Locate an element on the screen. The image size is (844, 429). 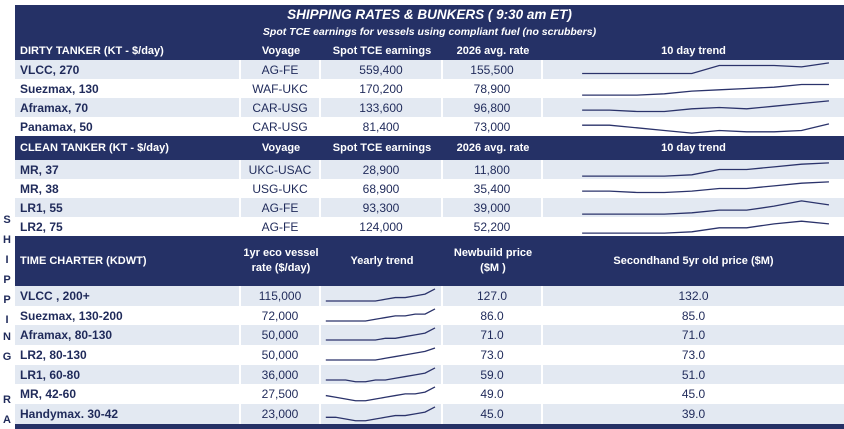
table-row: LR2, 75 AG-FE 124,000 52,200 is located at coordinates (429, 226).